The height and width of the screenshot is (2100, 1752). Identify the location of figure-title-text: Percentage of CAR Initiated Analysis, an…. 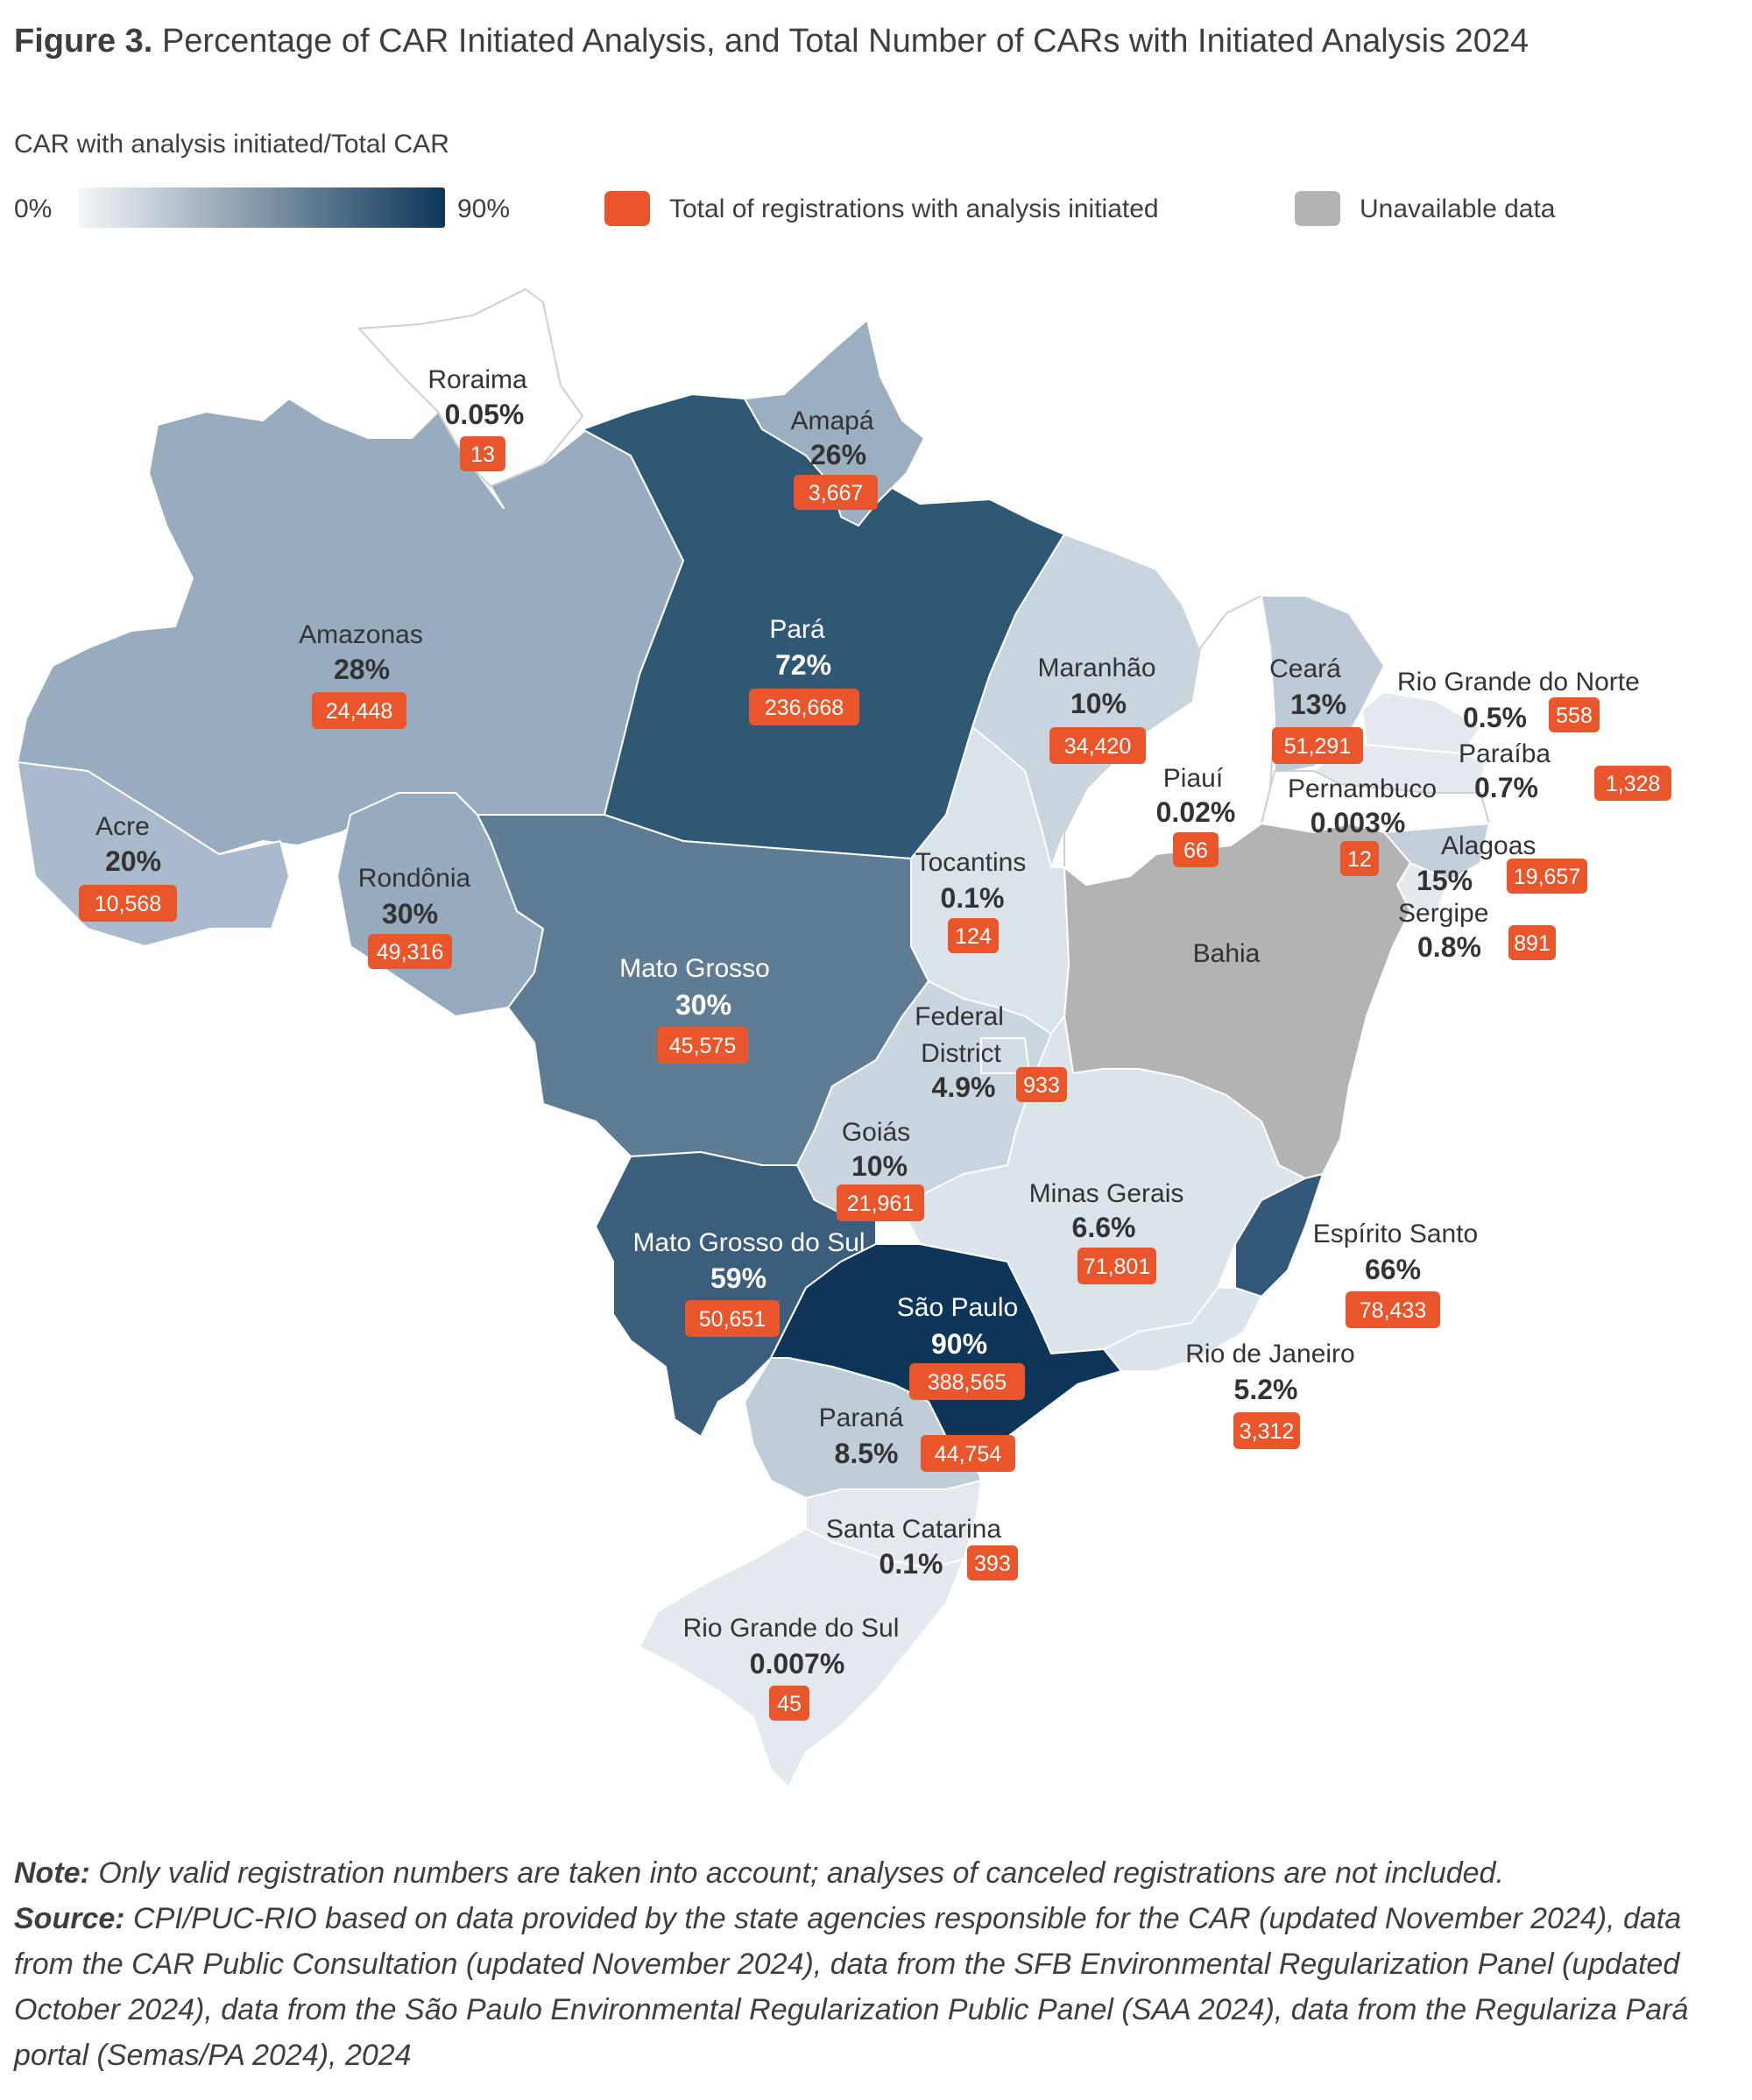
(845, 41).